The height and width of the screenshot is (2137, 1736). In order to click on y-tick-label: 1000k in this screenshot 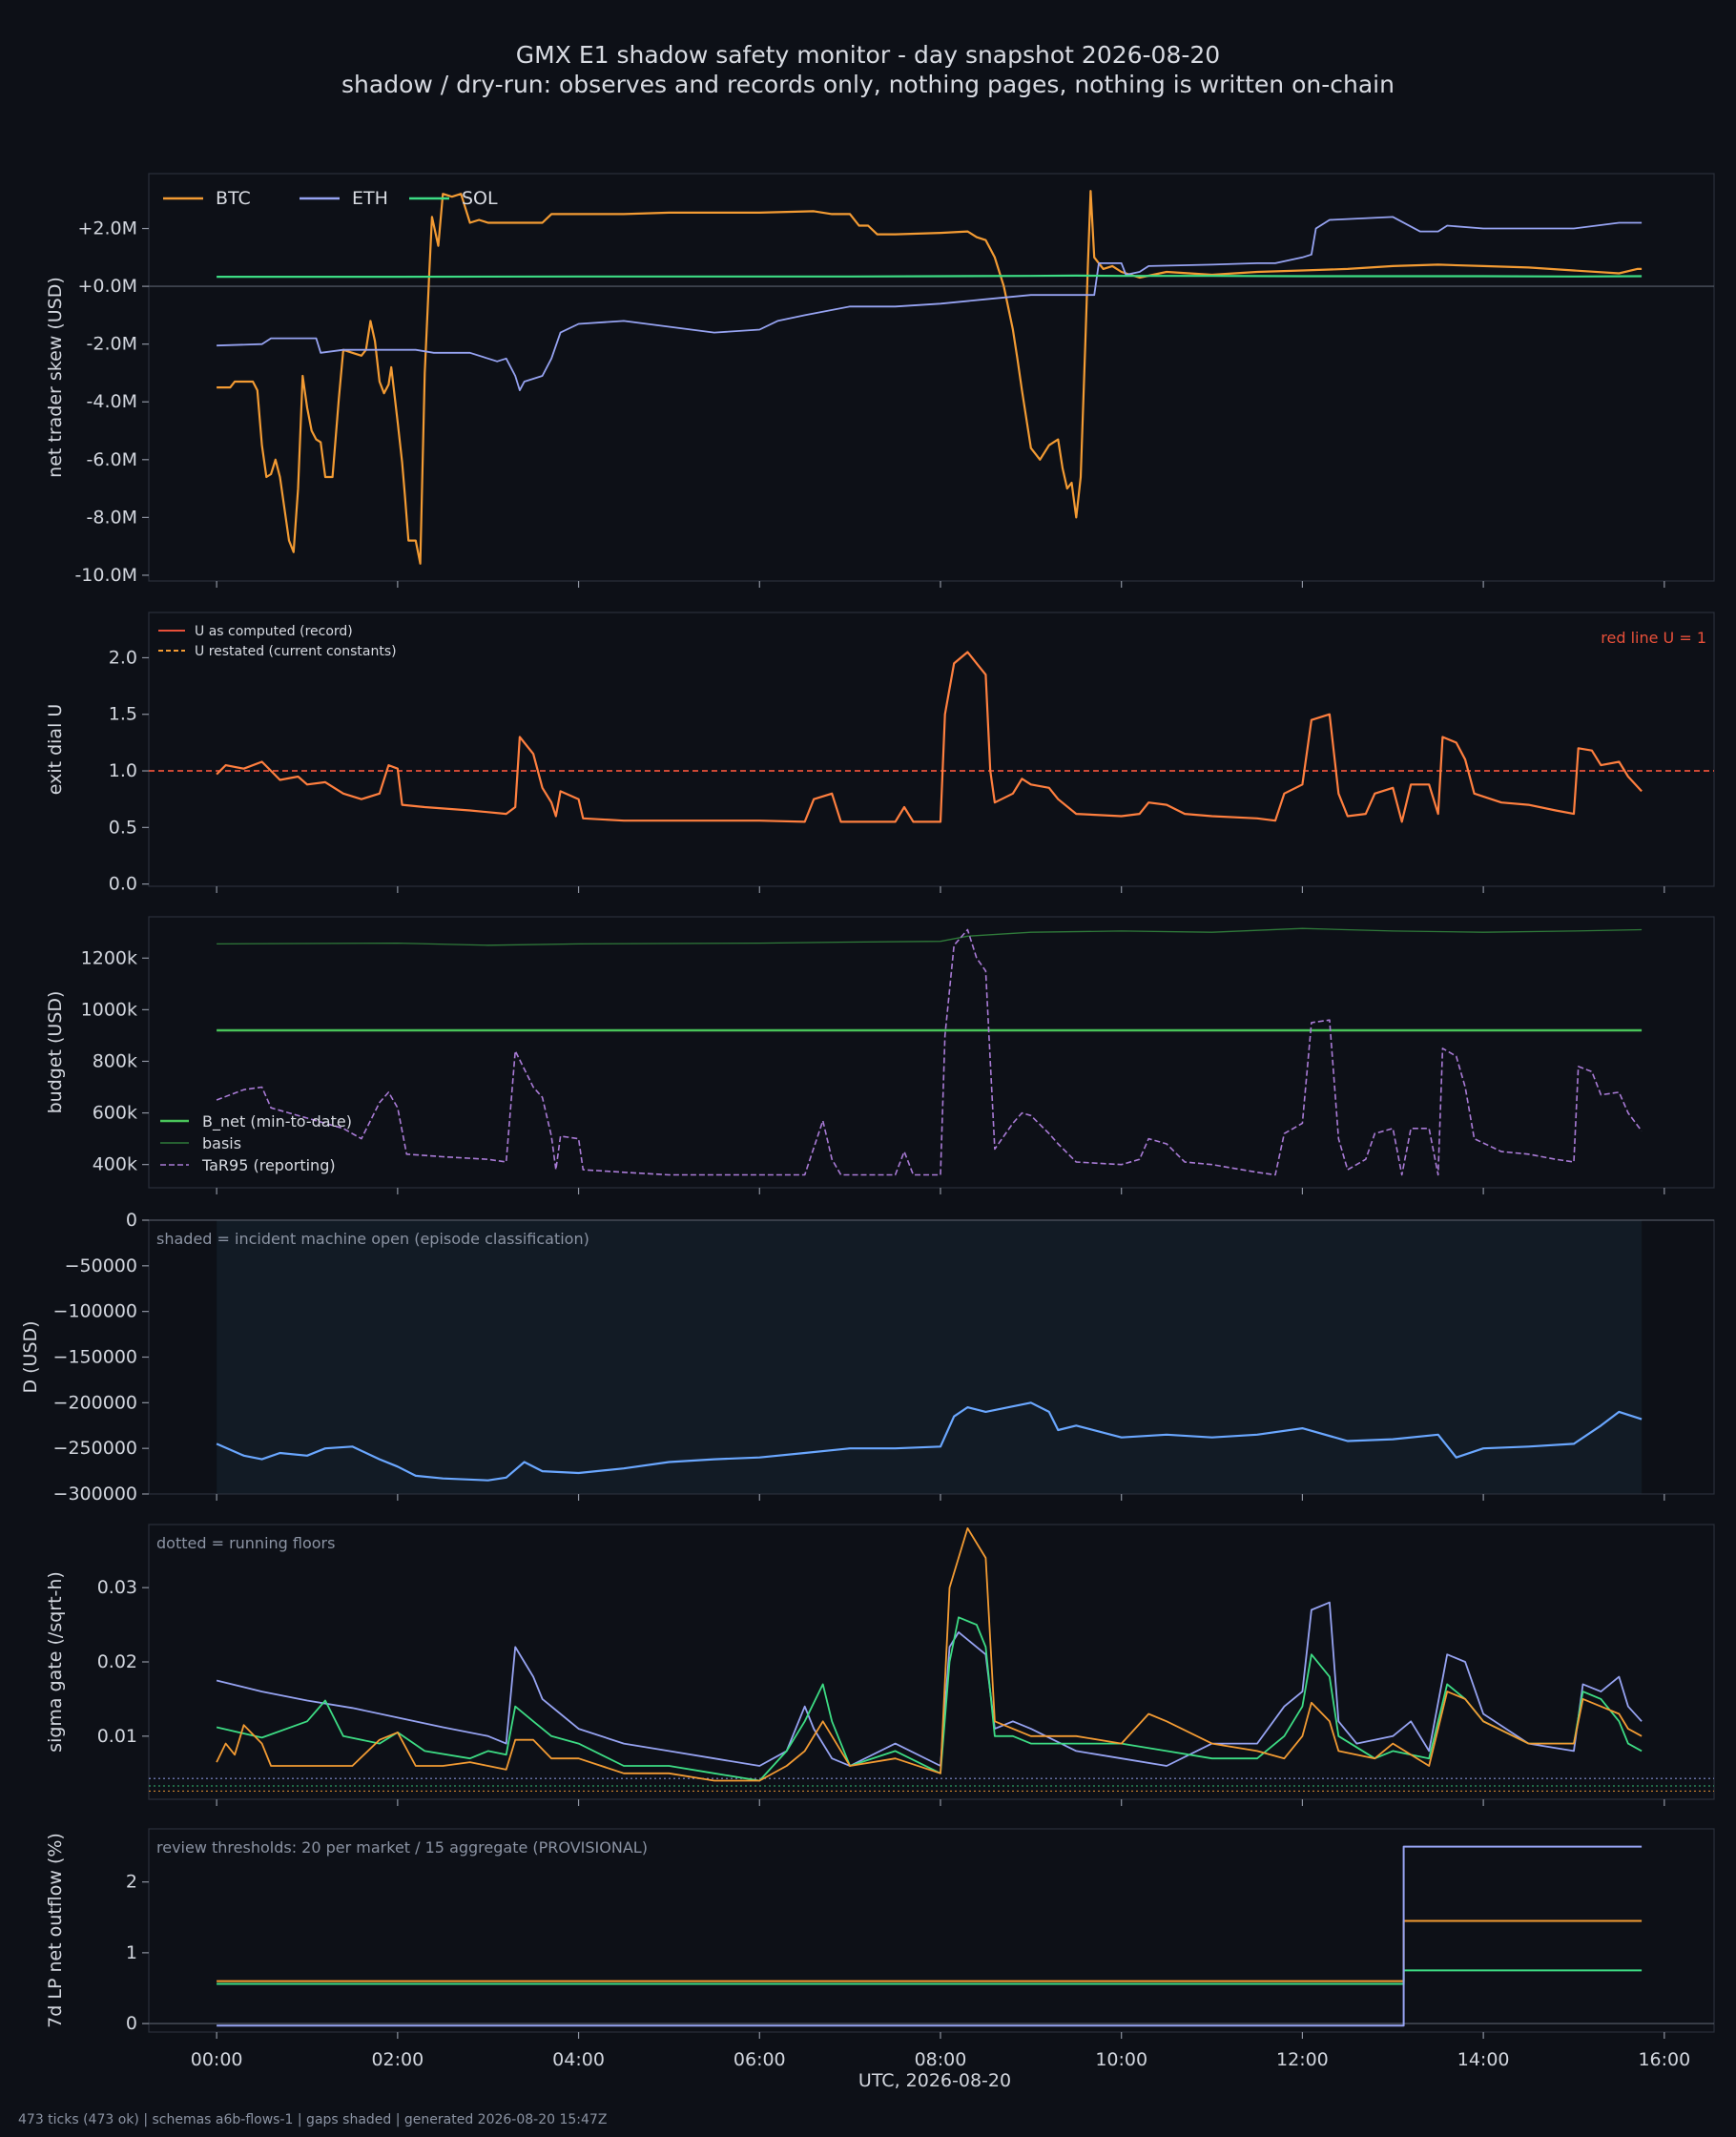, I will do `click(109, 1009)`.